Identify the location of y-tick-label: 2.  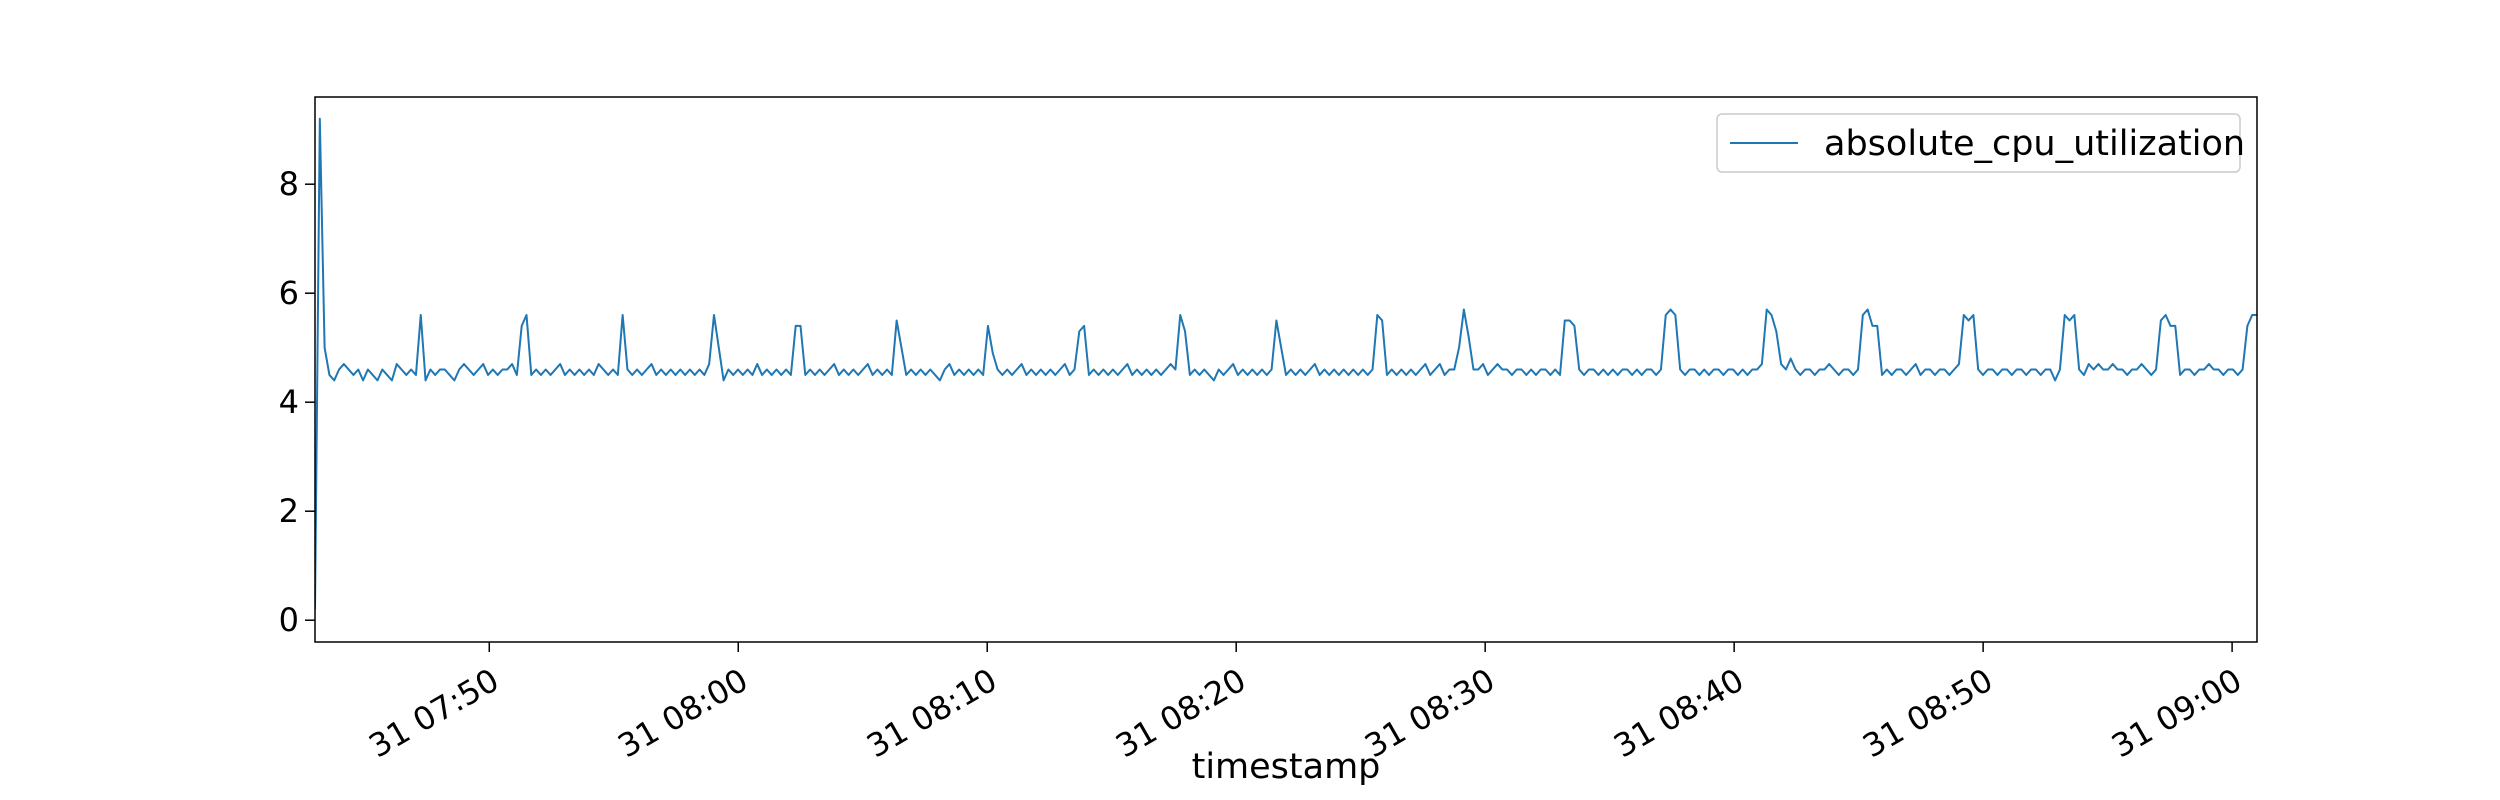
(289, 511).